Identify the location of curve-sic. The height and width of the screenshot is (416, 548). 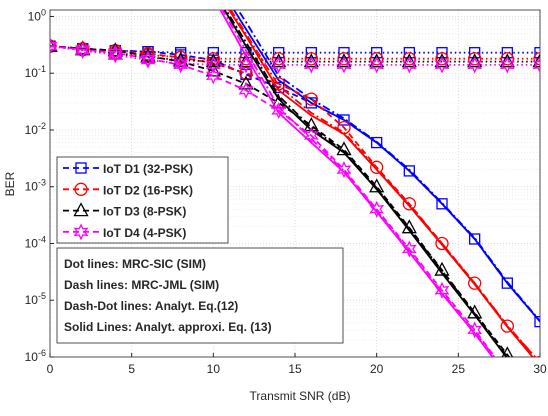
(295, 55).